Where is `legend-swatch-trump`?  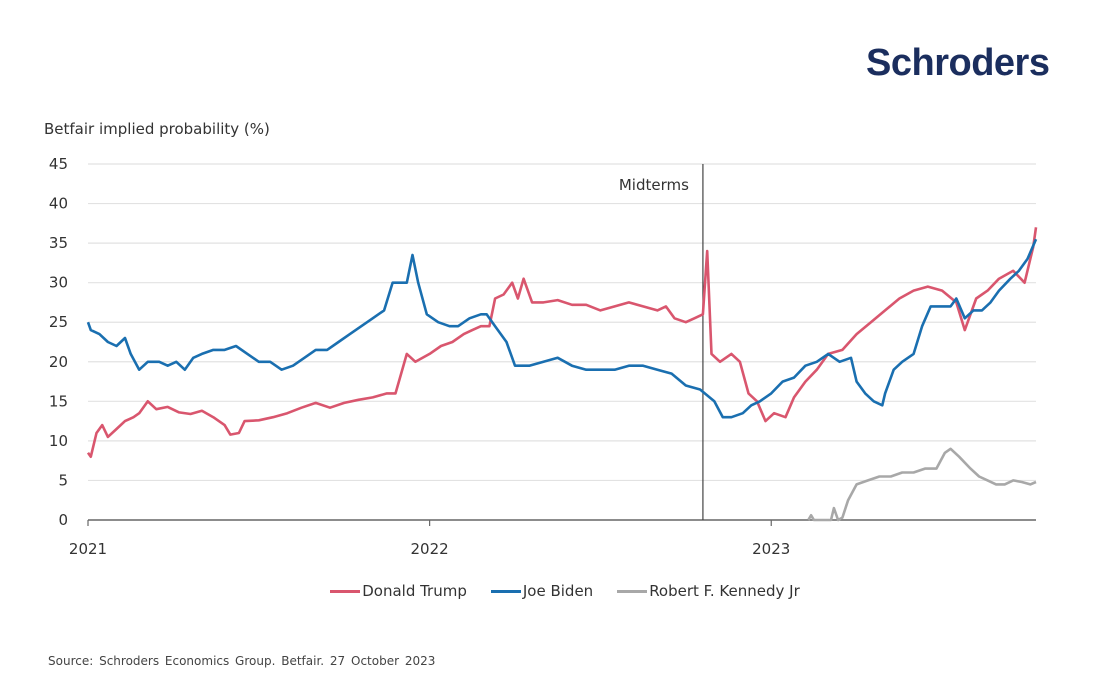
legend-swatch-trump is located at coordinates (345, 591).